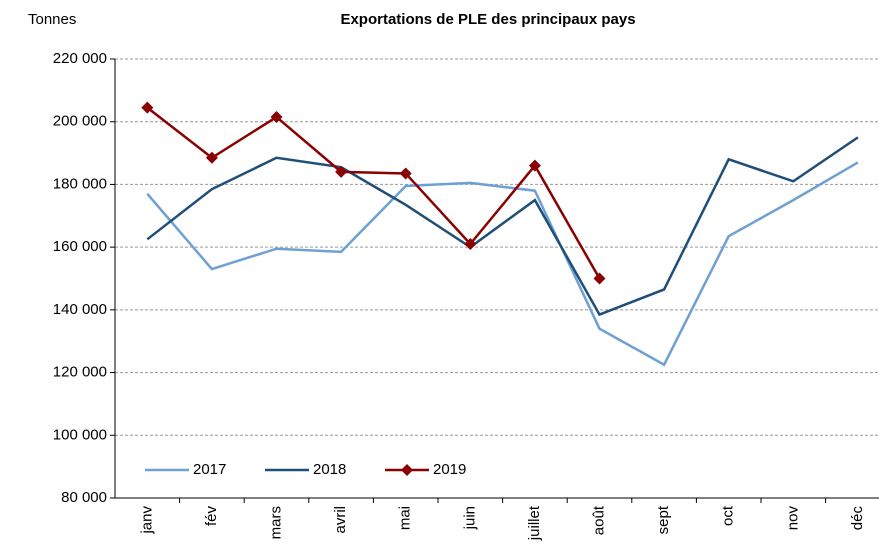 The height and width of the screenshot is (555, 879). Describe the element at coordinates (80, 372) in the screenshot. I see `y-tick-label: 120 000` at that location.